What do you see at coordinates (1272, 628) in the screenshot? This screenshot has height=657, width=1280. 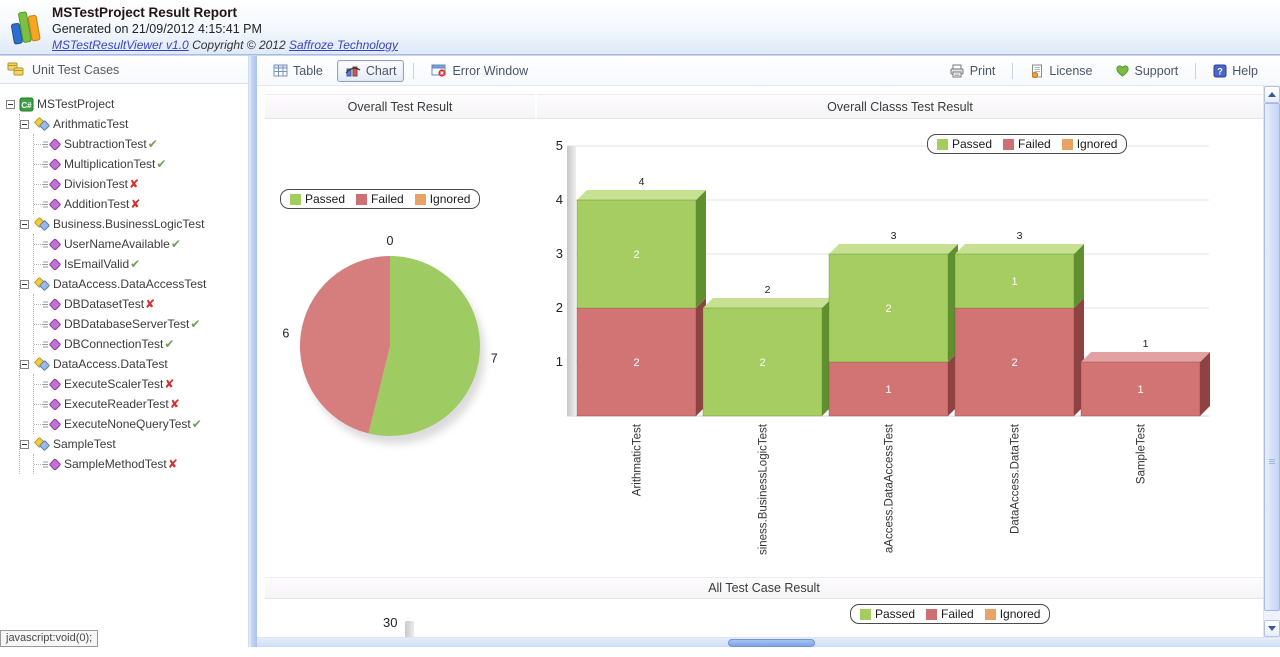 I see `scroll-down-button` at bounding box center [1272, 628].